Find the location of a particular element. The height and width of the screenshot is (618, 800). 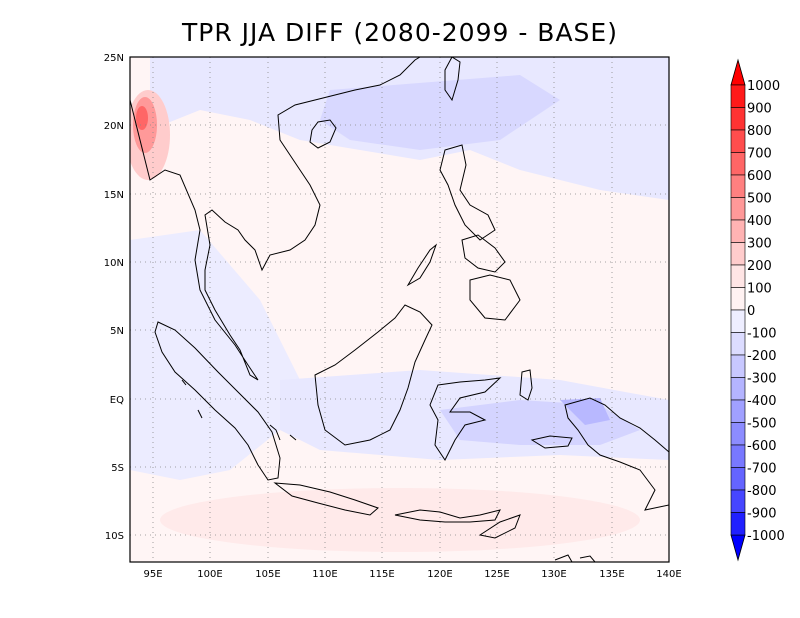

y-tick-label: 10N is located at coordinates (114, 263).